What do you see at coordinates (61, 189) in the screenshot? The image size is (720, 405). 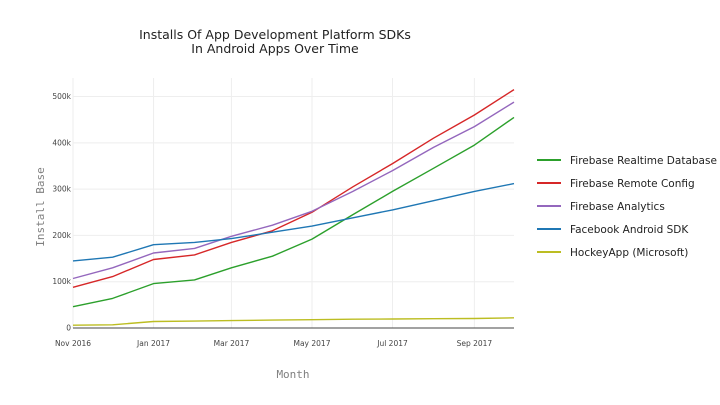 I see `y-tick-label: 300k` at bounding box center [61, 189].